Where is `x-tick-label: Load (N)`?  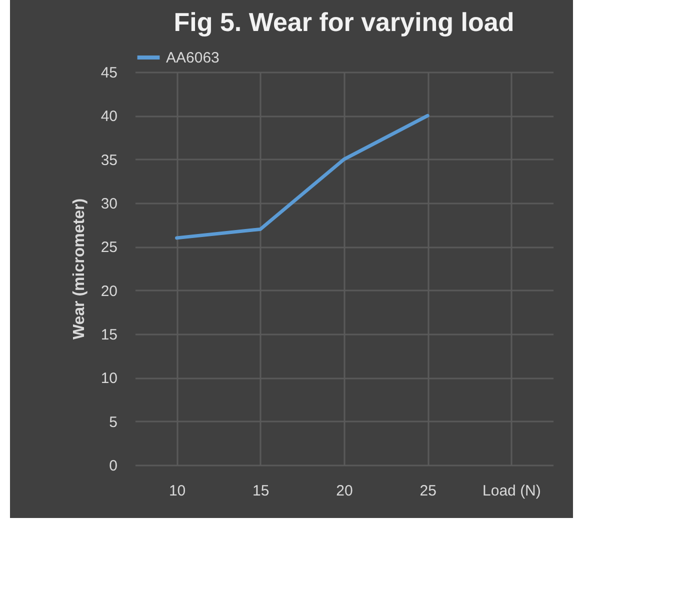
x-tick-label: Load (N) is located at coordinates (511, 491).